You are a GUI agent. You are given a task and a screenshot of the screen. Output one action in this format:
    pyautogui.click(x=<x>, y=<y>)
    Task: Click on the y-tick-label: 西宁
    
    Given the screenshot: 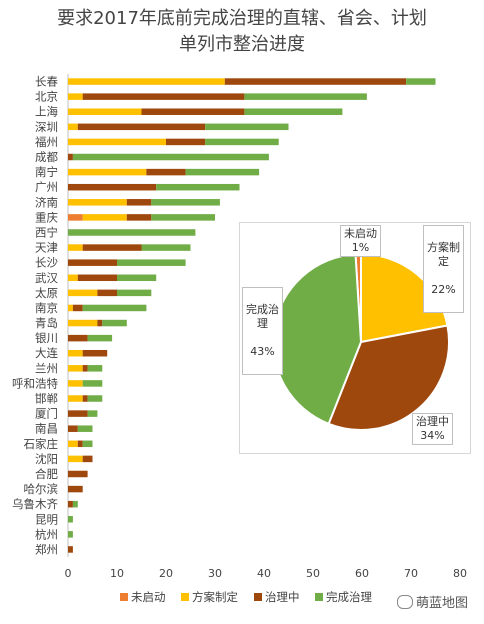 What is the action you would take?
    pyautogui.click(x=46, y=232)
    